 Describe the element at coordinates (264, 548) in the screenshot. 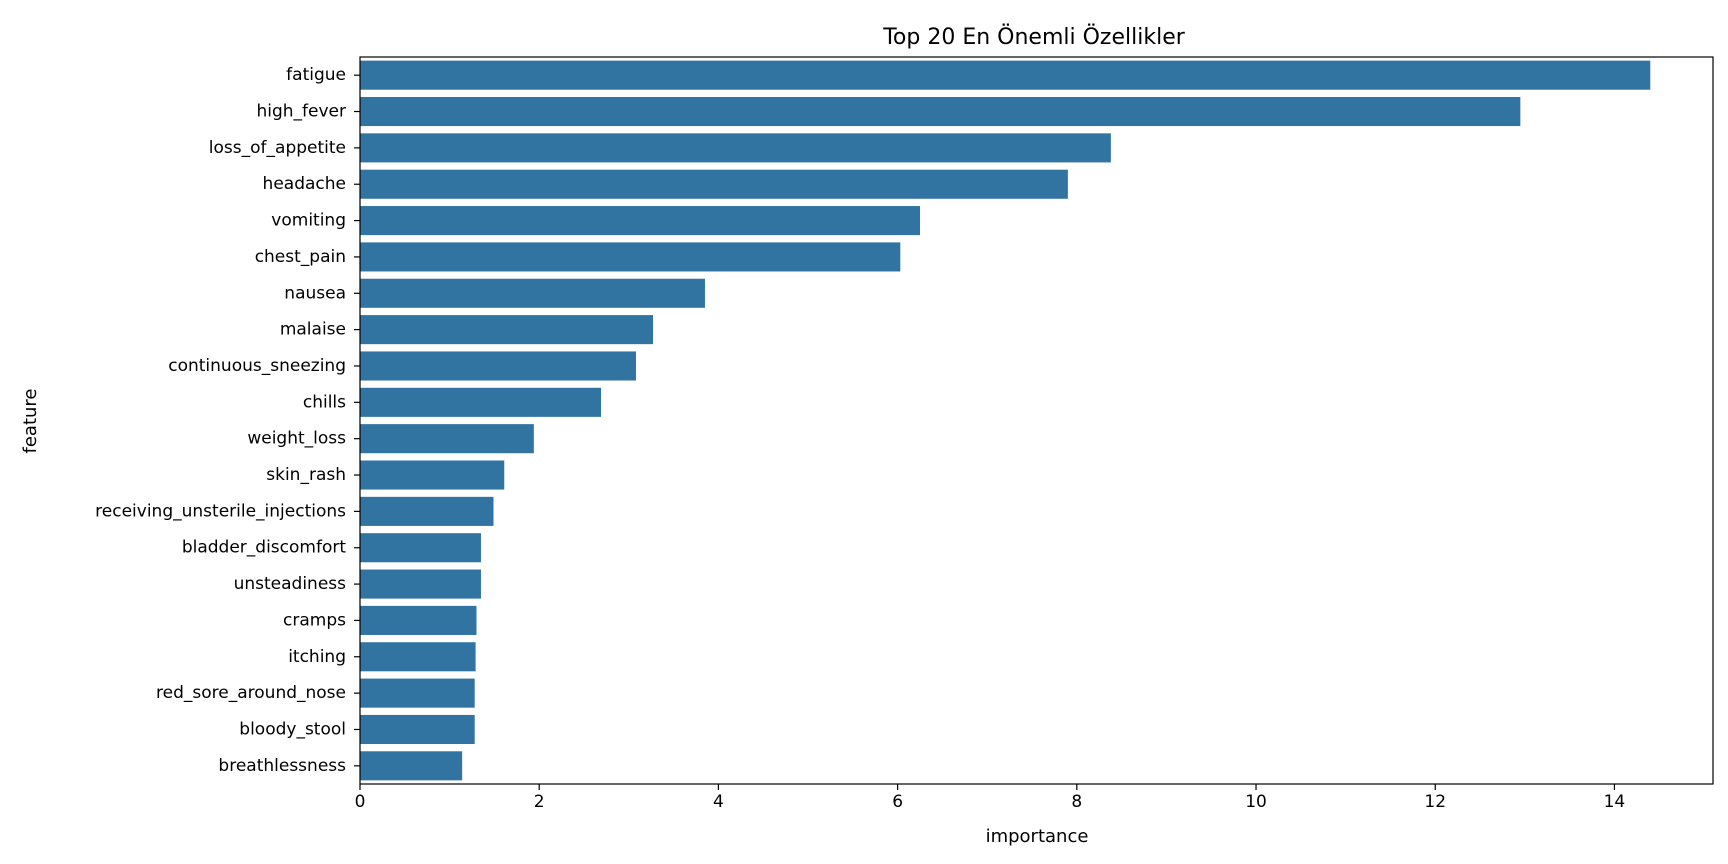

I see `y-tick-label: bladder_discomfort` at that location.